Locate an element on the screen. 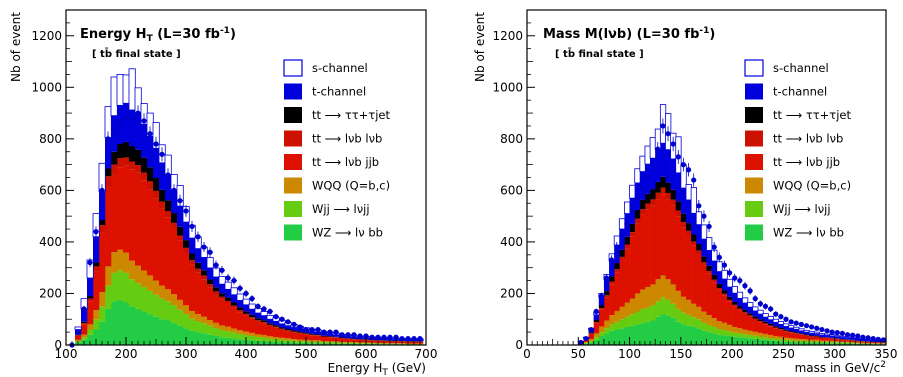 The height and width of the screenshot is (377, 903). mass-bar-wqq-q-b-c--32 is located at coordinates (694, 310).